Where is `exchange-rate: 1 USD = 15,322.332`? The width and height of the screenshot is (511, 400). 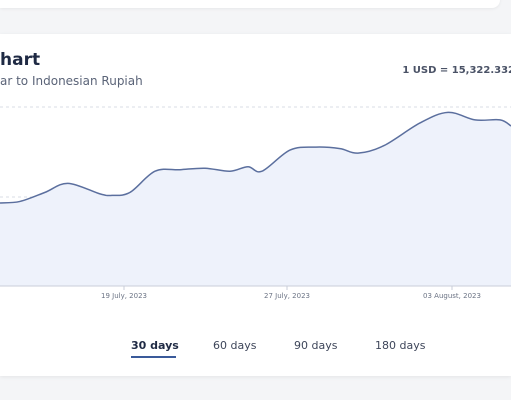 exchange-rate: 1 USD = 15,322.332 is located at coordinates (456, 70).